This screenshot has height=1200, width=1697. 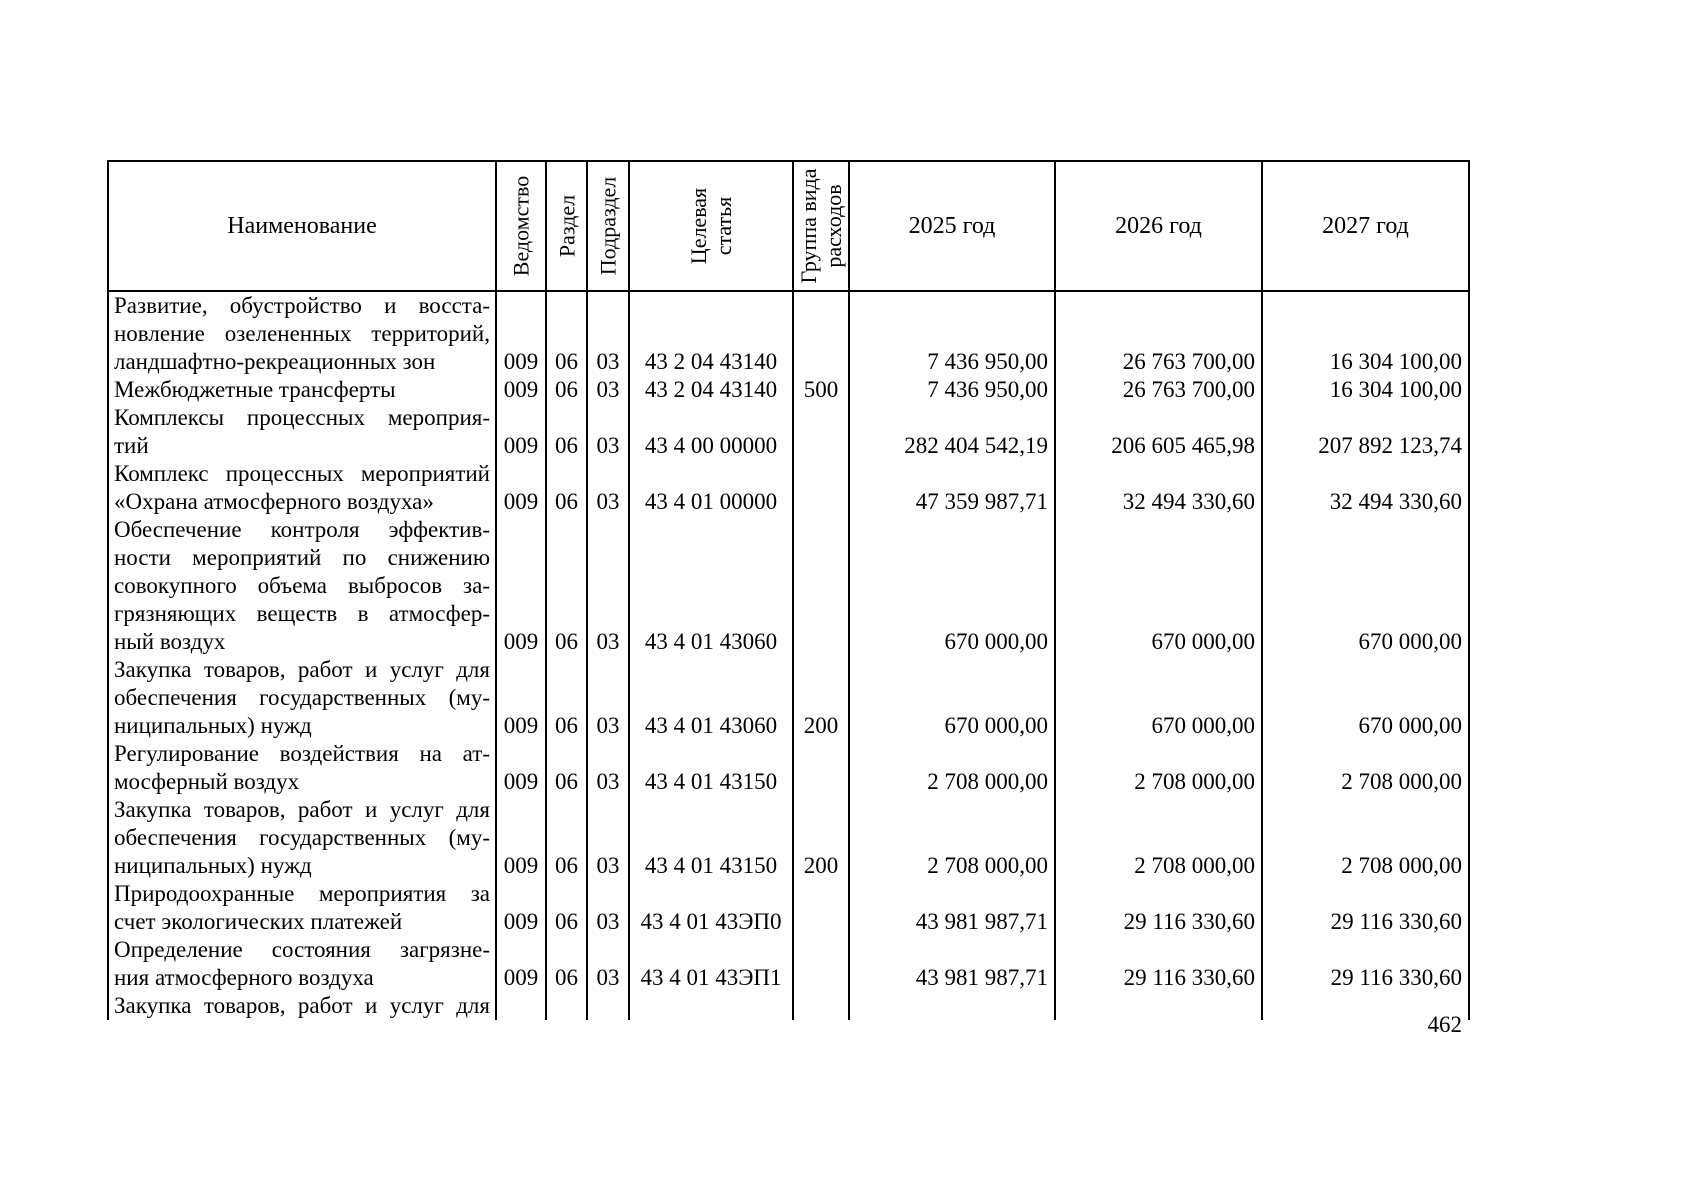 What do you see at coordinates (1158, 432) in the screenshot?
I see `cell-amount-2026: 206 605 465,98` at bounding box center [1158, 432].